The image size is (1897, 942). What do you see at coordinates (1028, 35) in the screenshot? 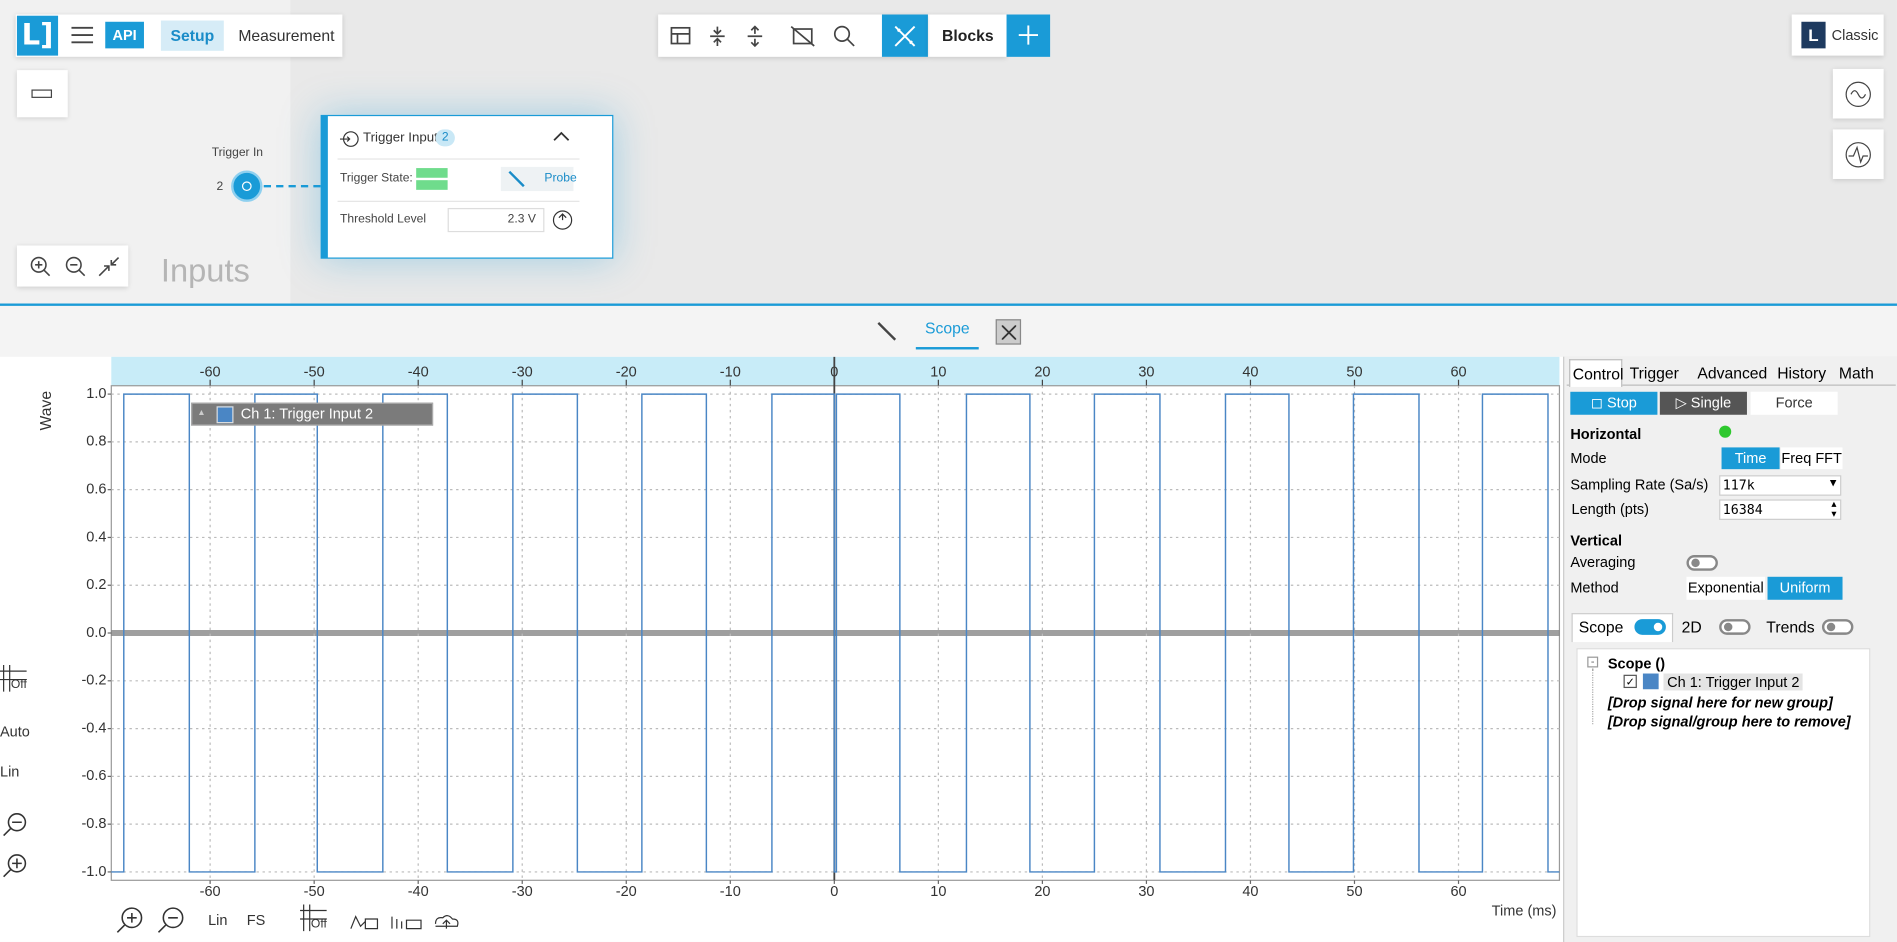
I see `add-button` at bounding box center [1028, 35].